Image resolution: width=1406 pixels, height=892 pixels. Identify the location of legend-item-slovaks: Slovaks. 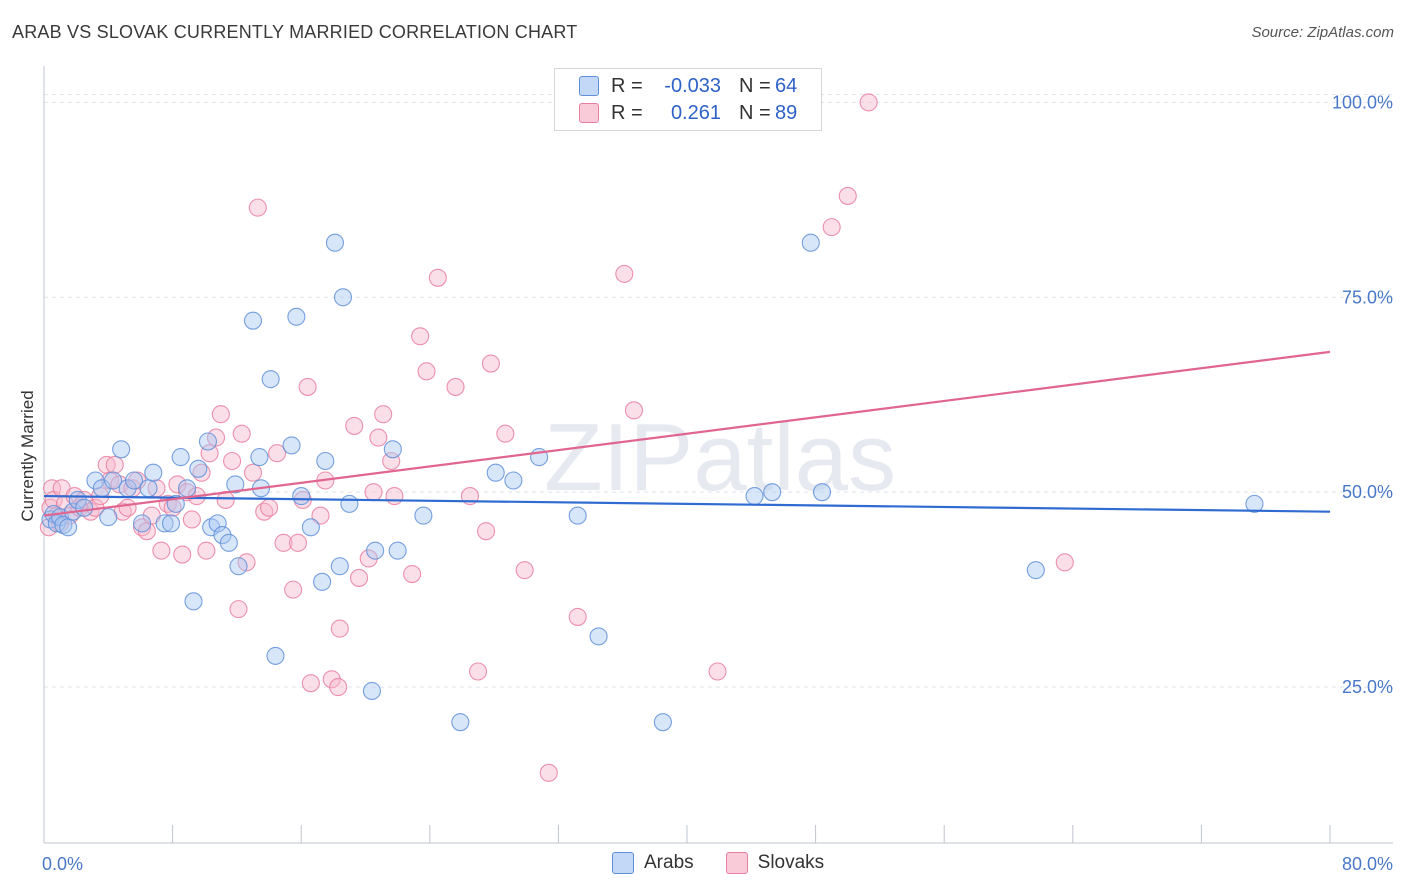
(775, 863).